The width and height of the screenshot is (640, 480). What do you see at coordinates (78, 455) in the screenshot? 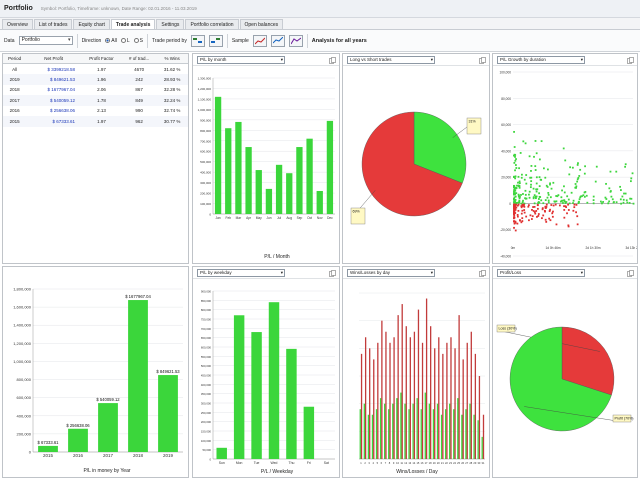
I see `x-tick-label: 2016` at bounding box center [78, 455].